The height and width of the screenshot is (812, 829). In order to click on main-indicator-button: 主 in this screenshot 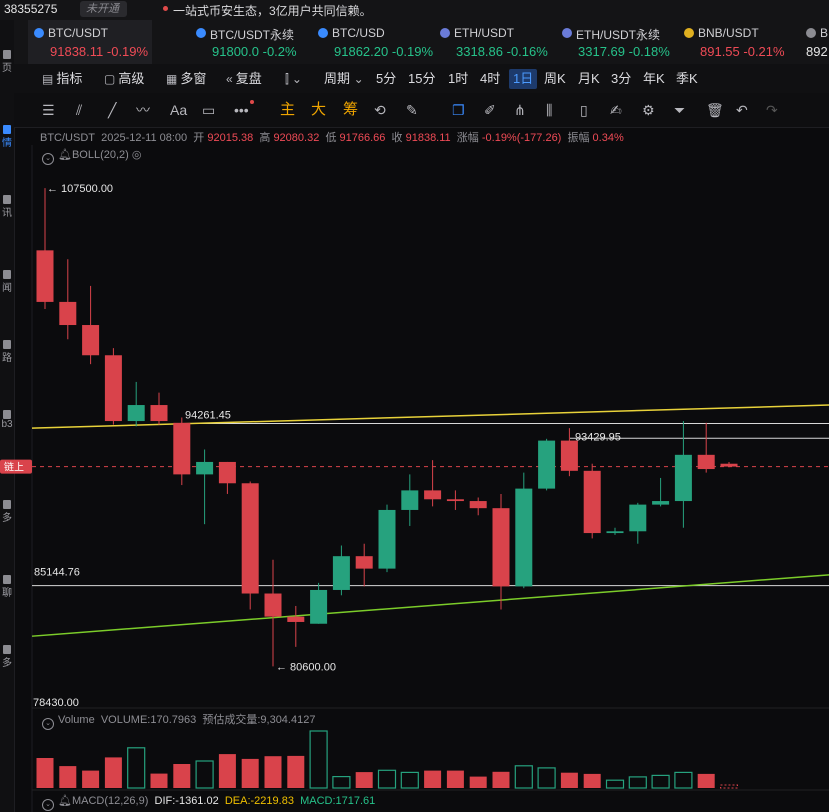, I will do `click(288, 109)`.